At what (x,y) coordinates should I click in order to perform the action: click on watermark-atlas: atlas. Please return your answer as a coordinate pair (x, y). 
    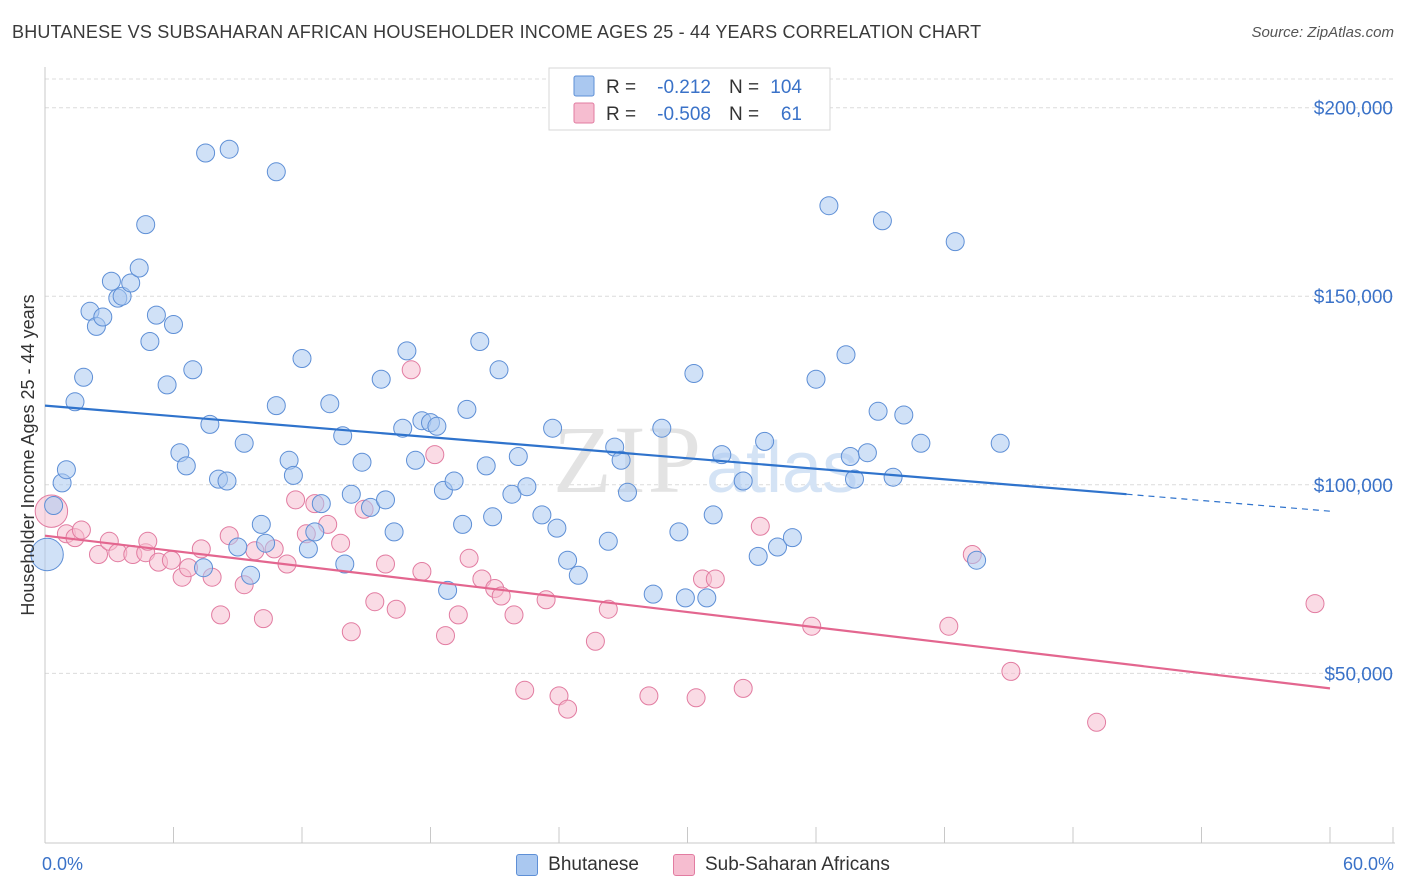
    Looking at the image, I should click on (782, 468).